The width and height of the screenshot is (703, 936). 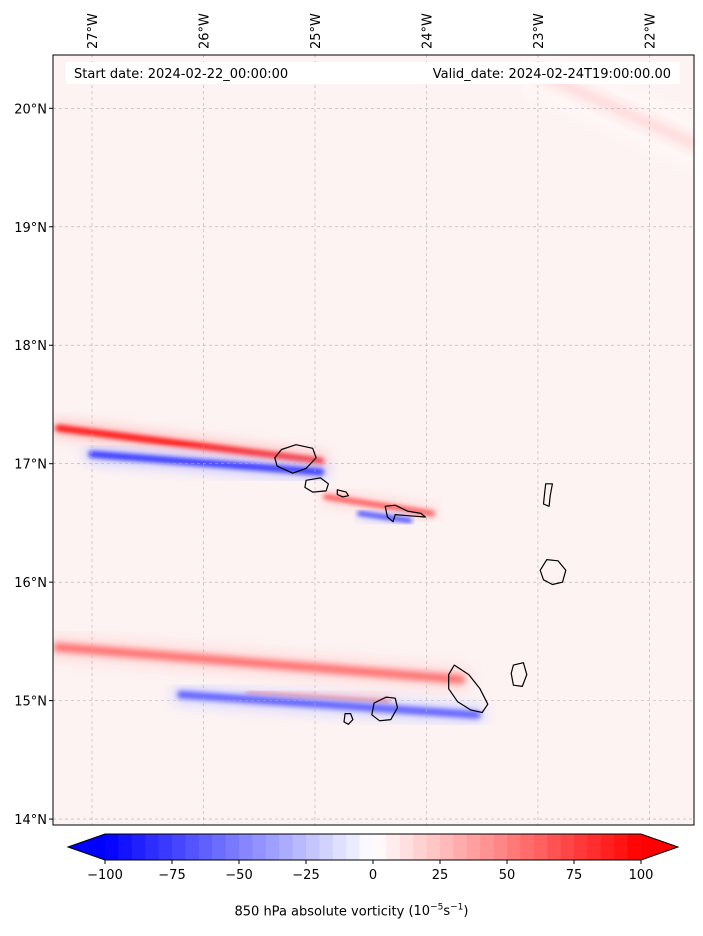 What do you see at coordinates (385, 709) in the screenshot?
I see `island-fogo` at bounding box center [385, 709].